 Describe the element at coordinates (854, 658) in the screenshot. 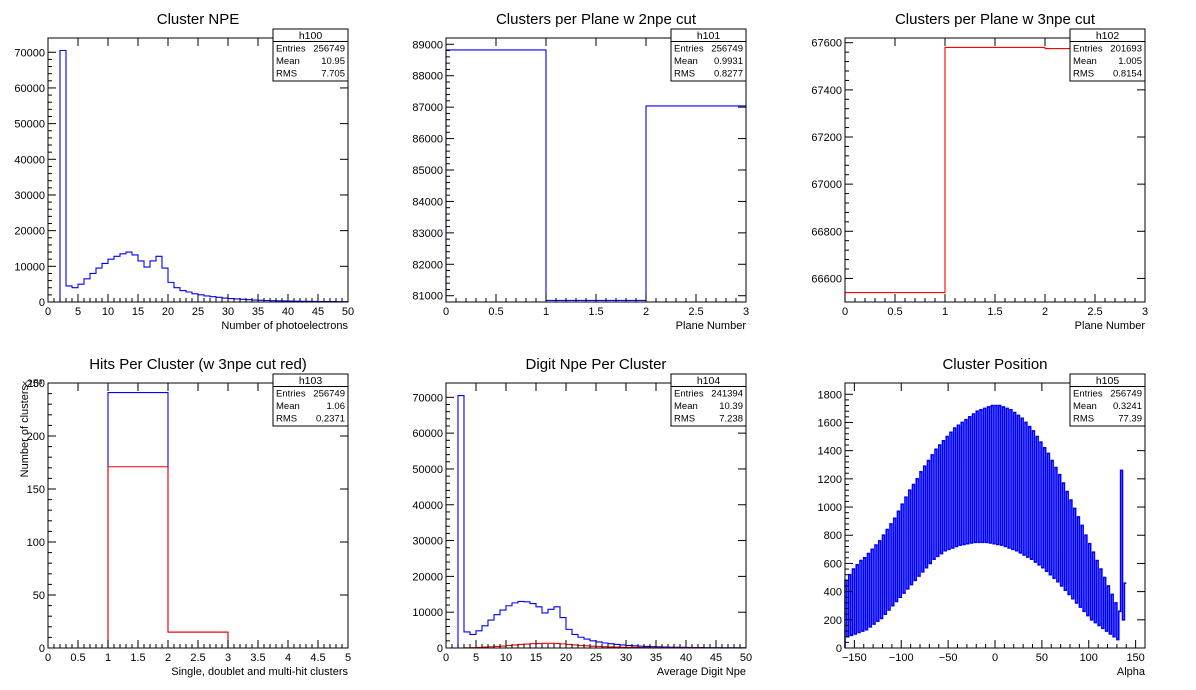

I see `x-tick-label: −150` at that location.